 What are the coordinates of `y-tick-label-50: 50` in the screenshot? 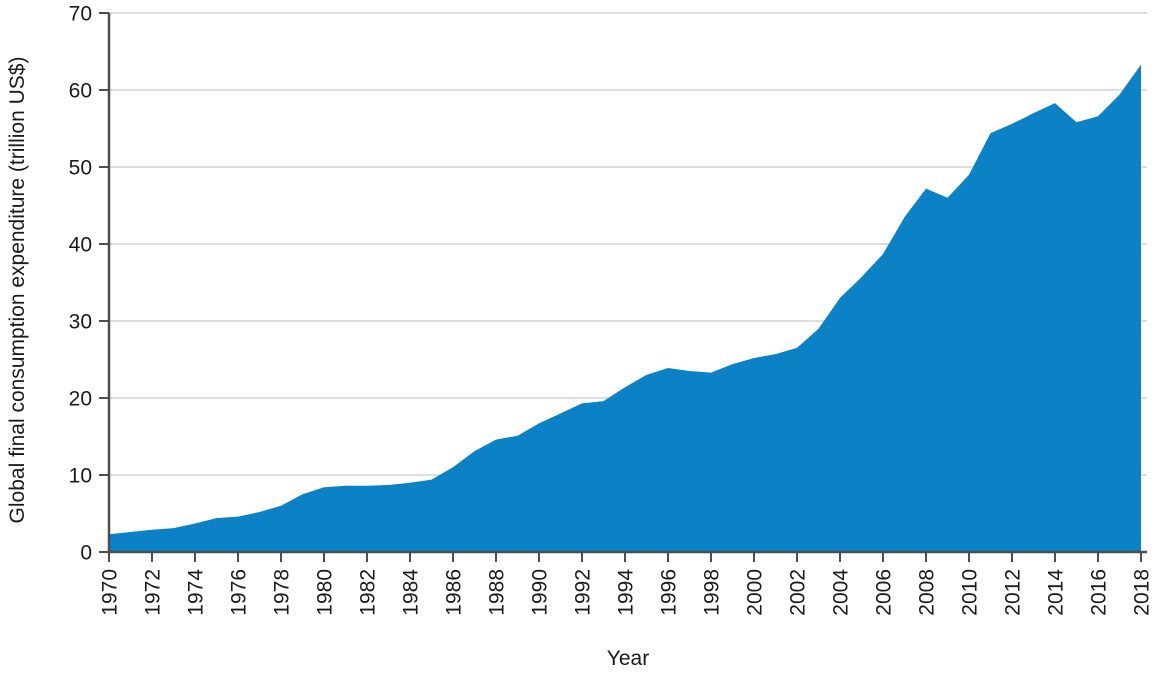 It's located at (80, 168).